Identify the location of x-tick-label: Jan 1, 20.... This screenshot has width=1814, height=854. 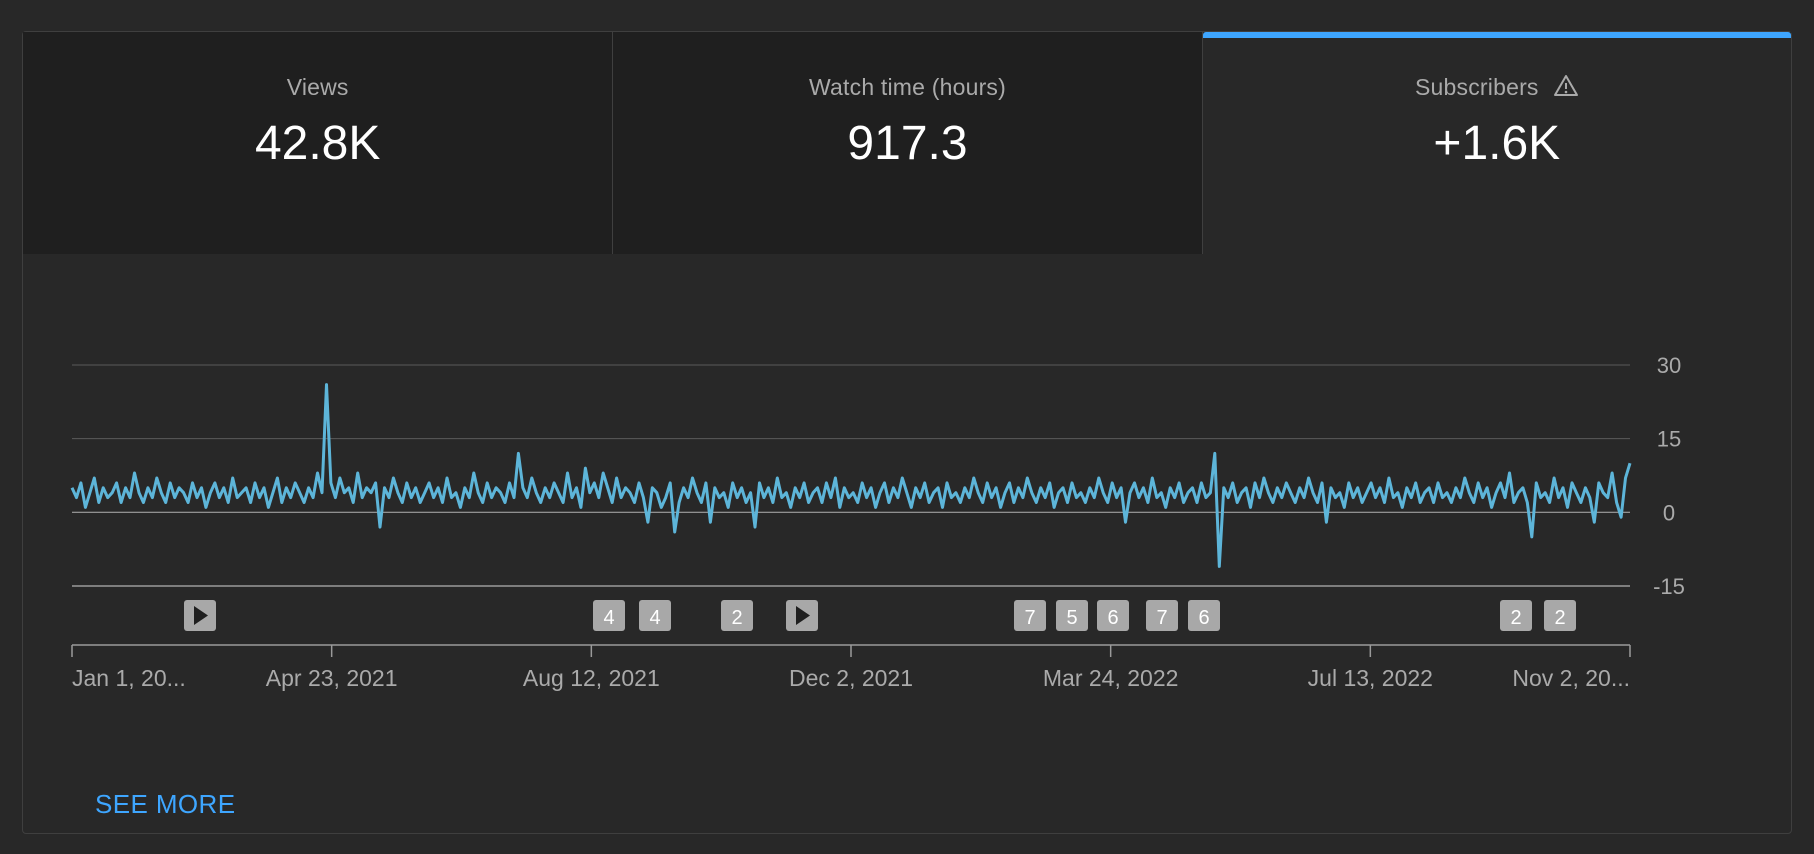
(129, 678).